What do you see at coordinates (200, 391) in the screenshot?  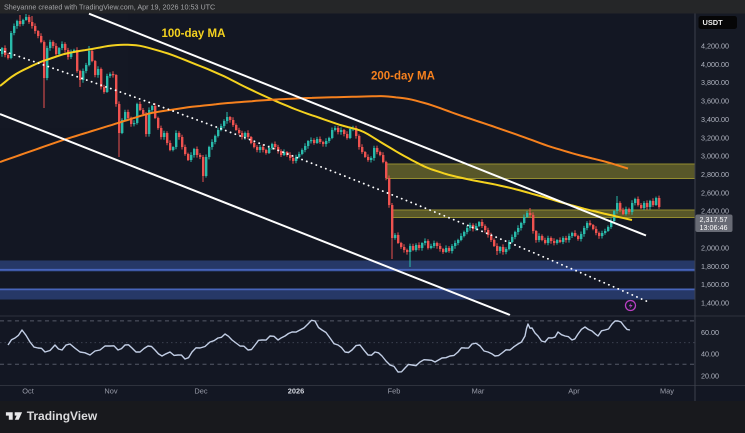 I see `svg-text: Dec` at bounding box center [200, 391].